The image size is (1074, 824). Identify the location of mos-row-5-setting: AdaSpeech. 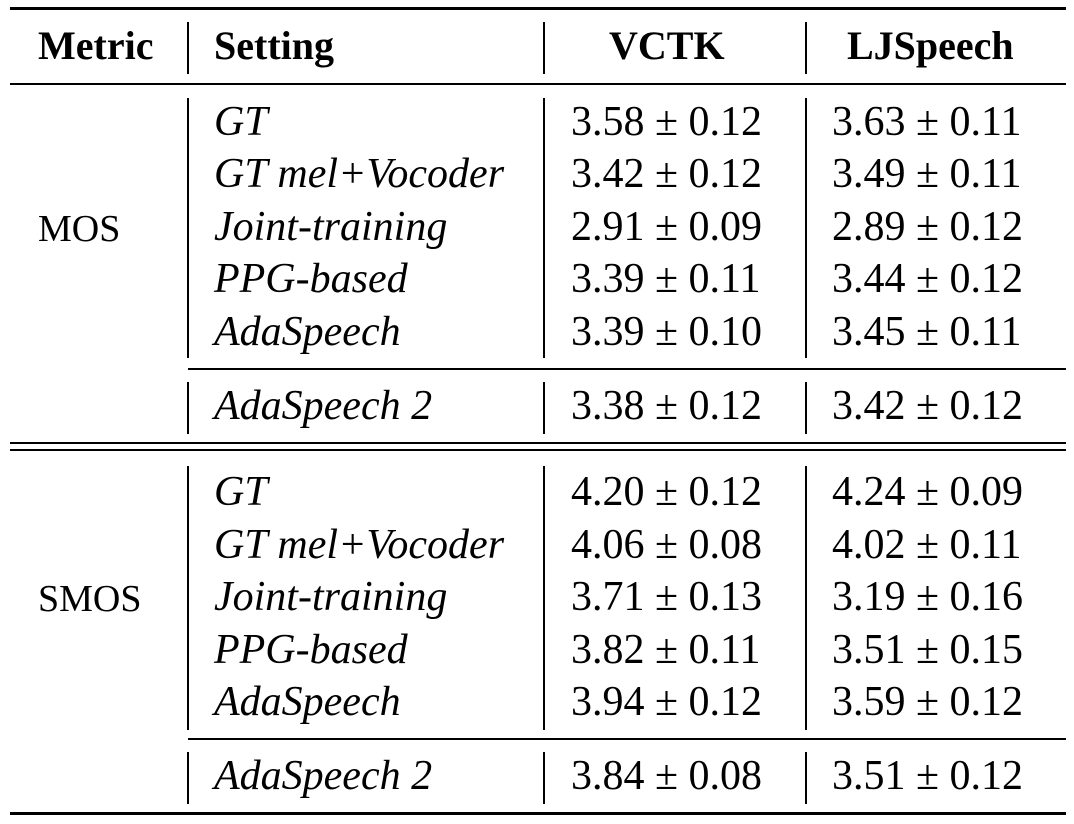
(307, 332).